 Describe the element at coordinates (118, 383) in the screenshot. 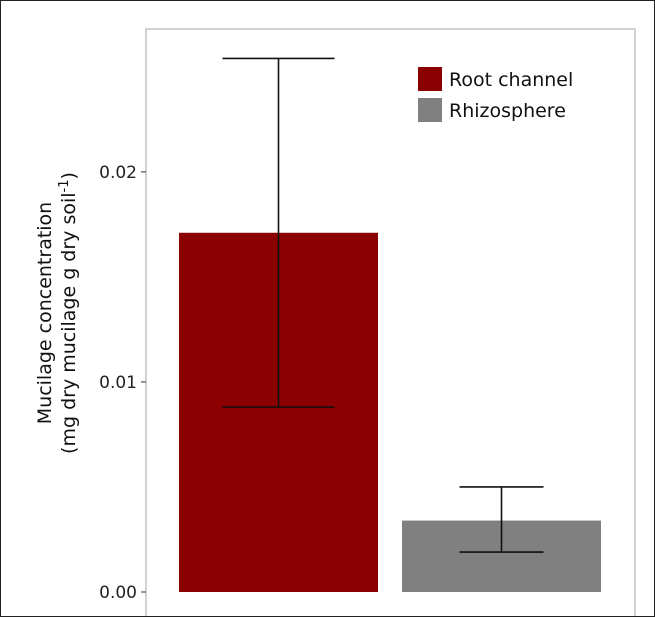

I see `y-tick-label: 0.01` at that location.